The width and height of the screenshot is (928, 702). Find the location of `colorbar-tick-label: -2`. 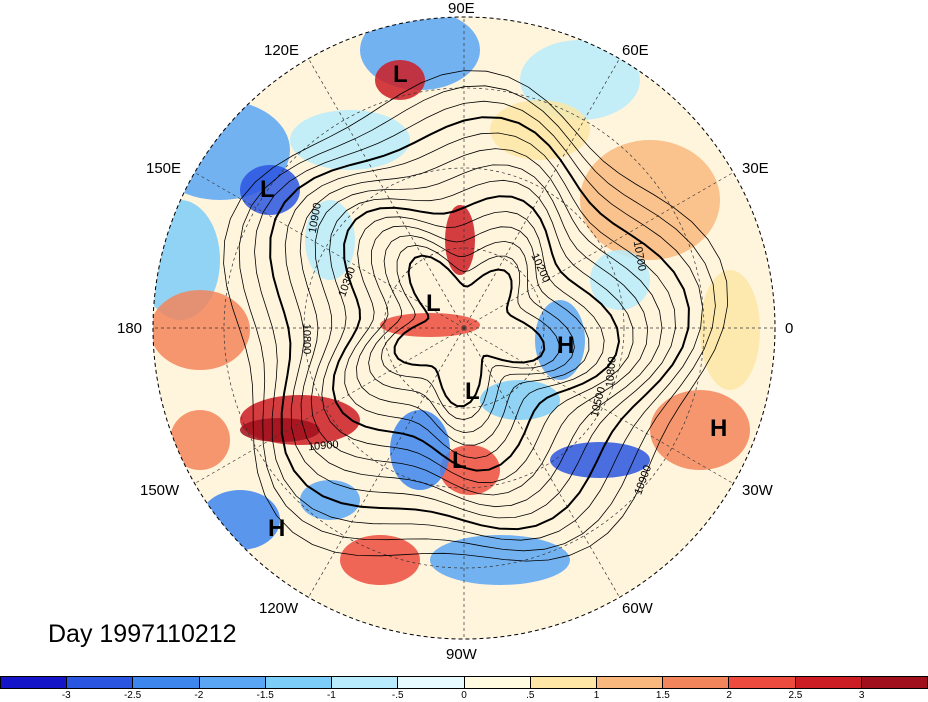

colorbar-tick-label: -2 is located at coordinates (199, 695).